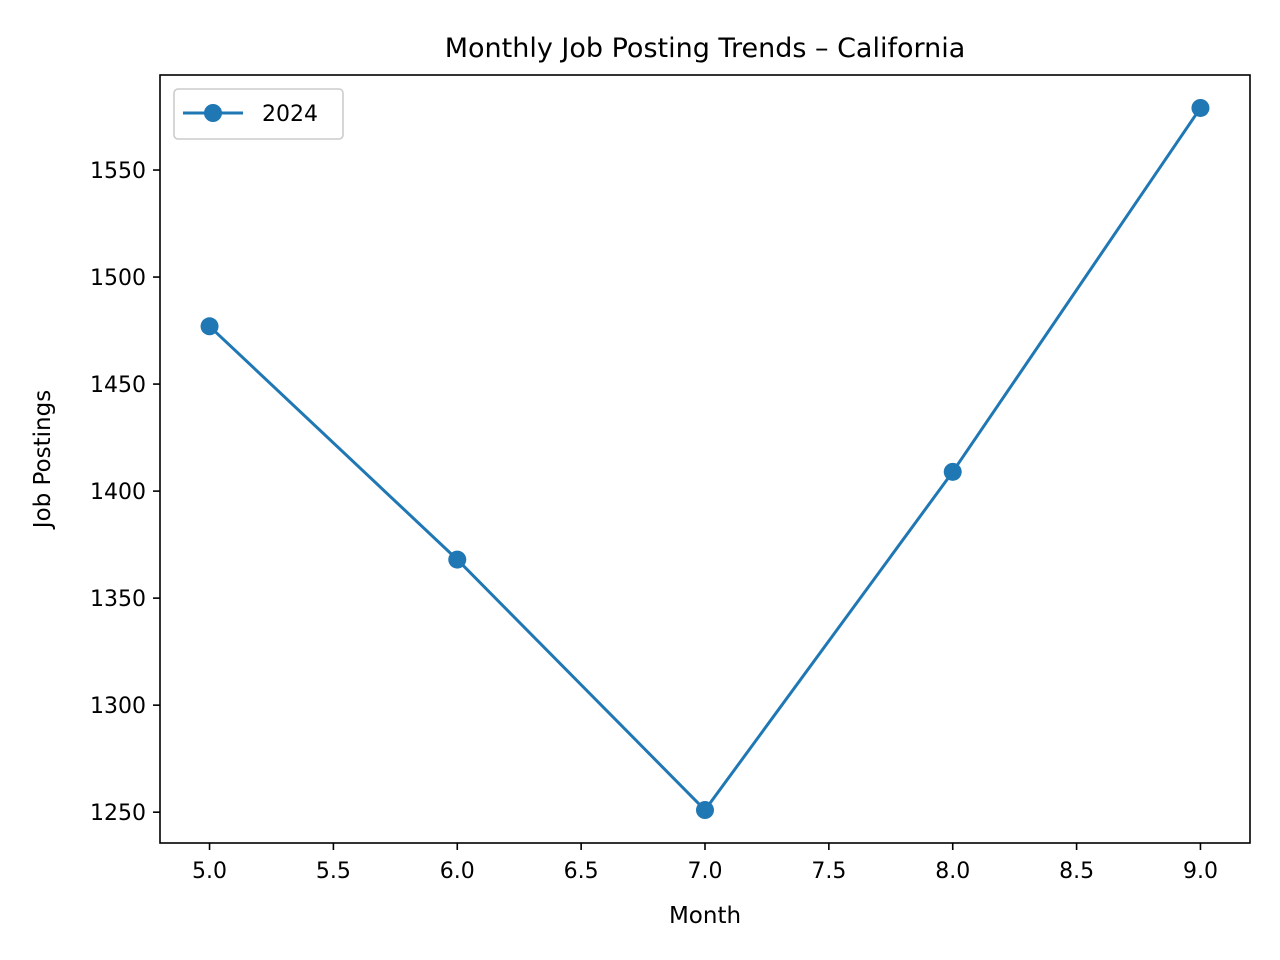 The width and height of the screenshot is (1280, 960). Describe the element at coordinates (705, 916) in the screenshot. I see `x-axis-label: Month` at that location.